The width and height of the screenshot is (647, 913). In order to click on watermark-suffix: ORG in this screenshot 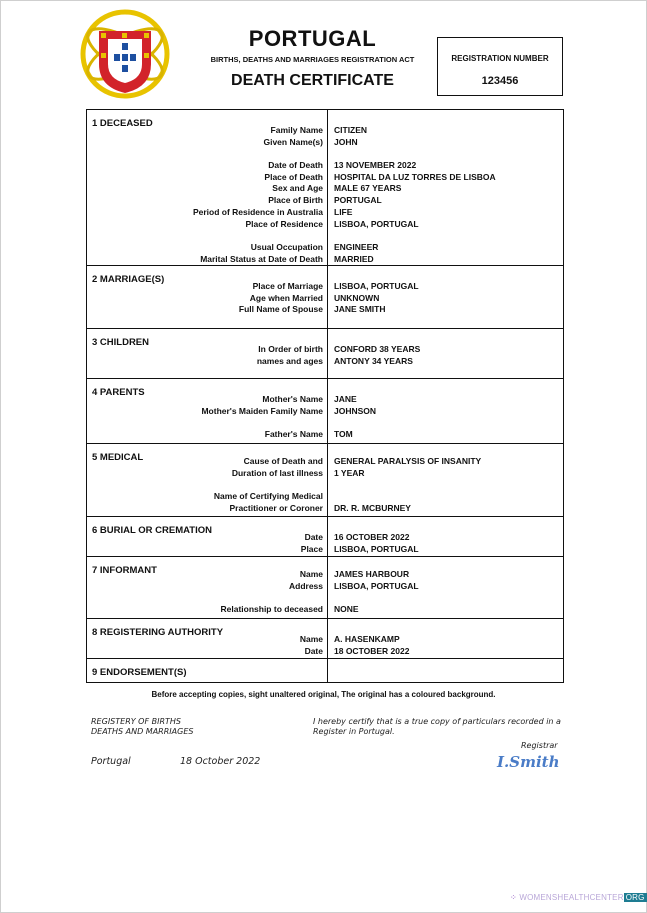, I will do `click(635, 897)`.